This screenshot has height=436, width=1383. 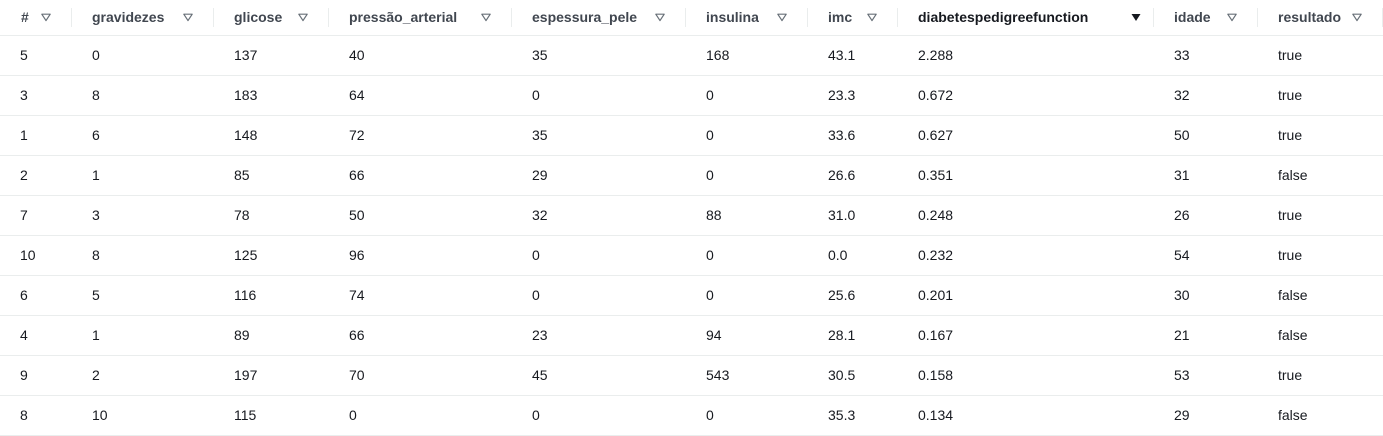 I want to click on table-row: 8 10 115 0 0 0 35.3 0.134 29 false, so click(x=691, y=415).